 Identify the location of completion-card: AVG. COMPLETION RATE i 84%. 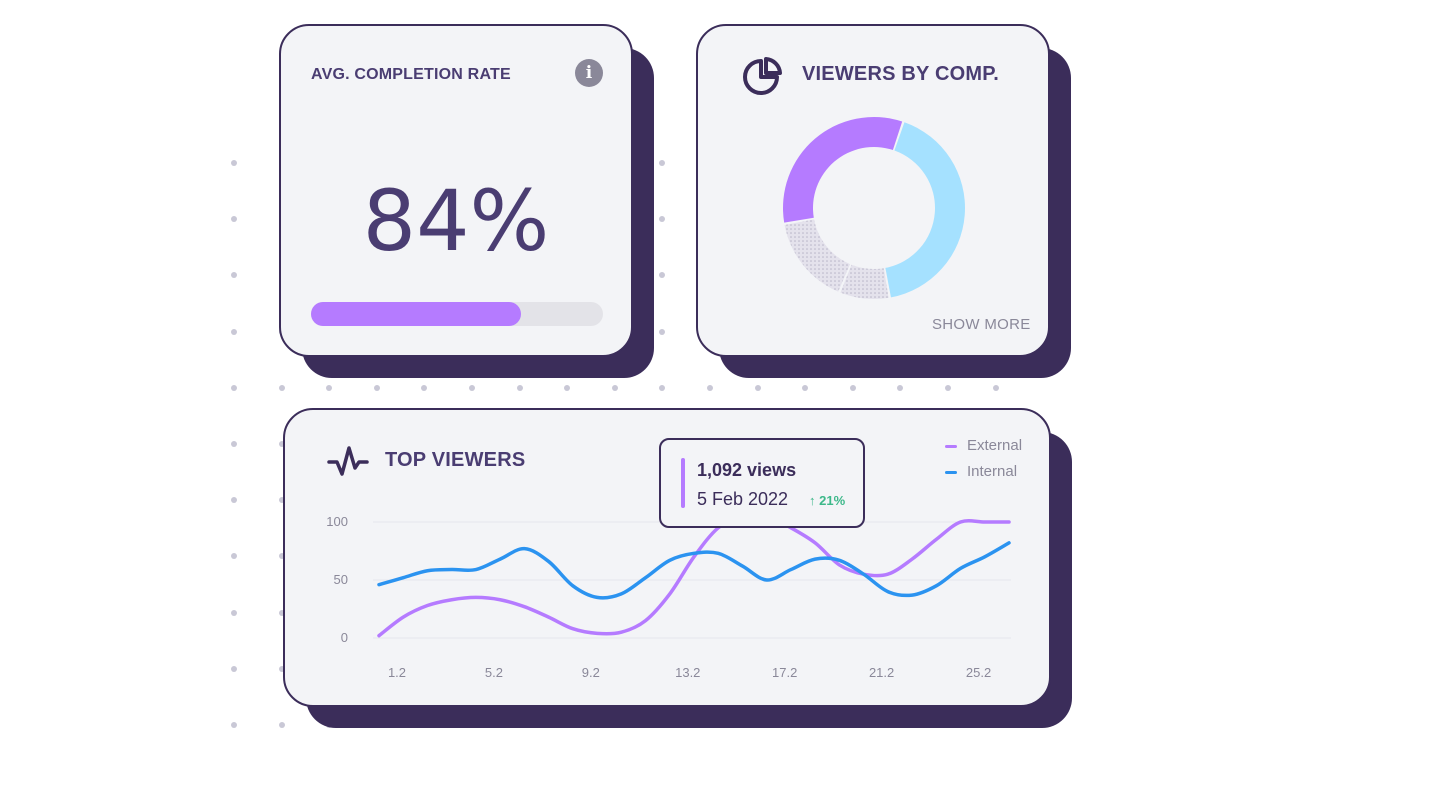
(456, 190).